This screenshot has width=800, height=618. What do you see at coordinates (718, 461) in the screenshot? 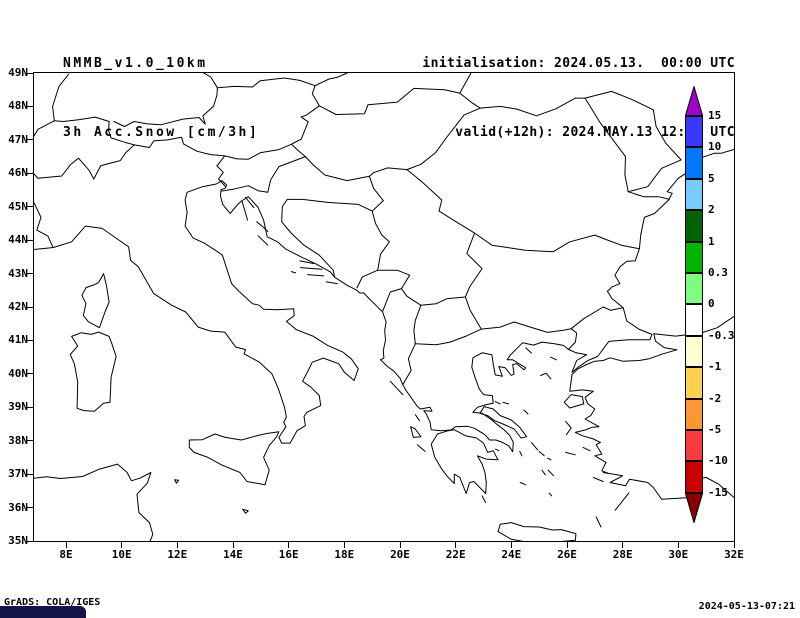
I see `colorbar-label: -10` at bounding box center [718, 461].